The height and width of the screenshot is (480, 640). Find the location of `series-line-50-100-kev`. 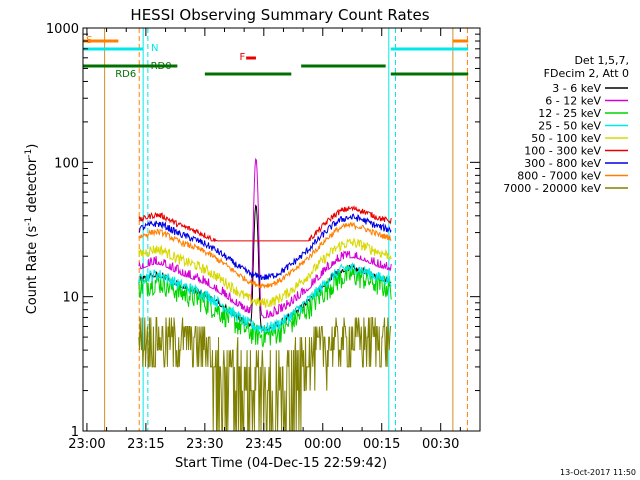

series-line-50-100-kev is located at coordinates (265, 272).